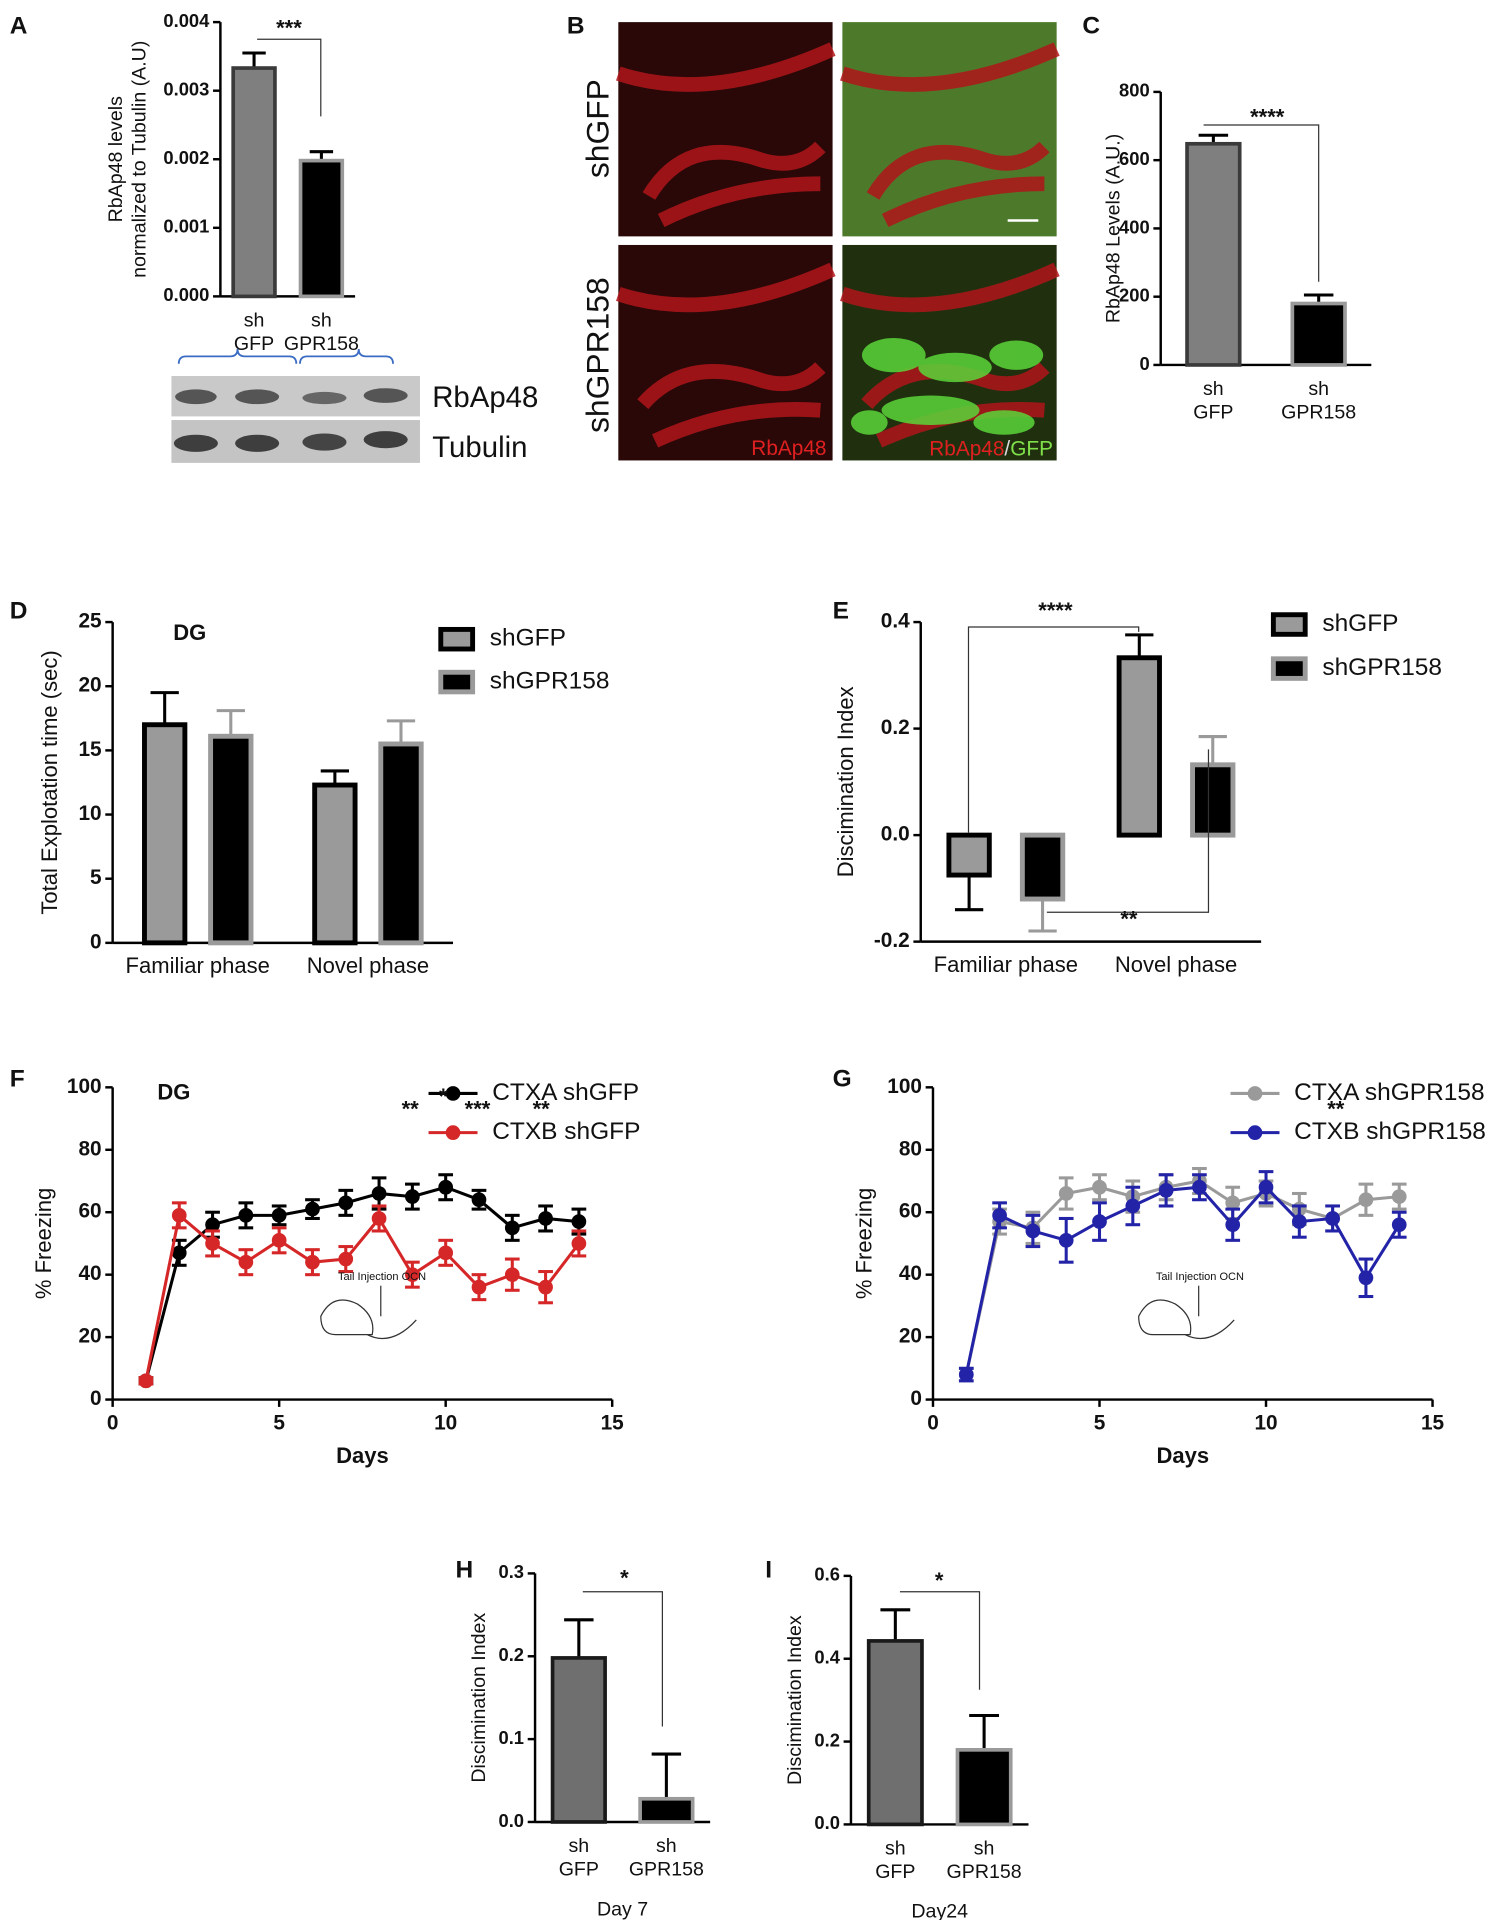 Image resolution: width=1506 pixels, height=1920 pixels. Describe the element at coordinates (89, 1148) in the screenshot. I see `y-tick-label: 80` at that location.